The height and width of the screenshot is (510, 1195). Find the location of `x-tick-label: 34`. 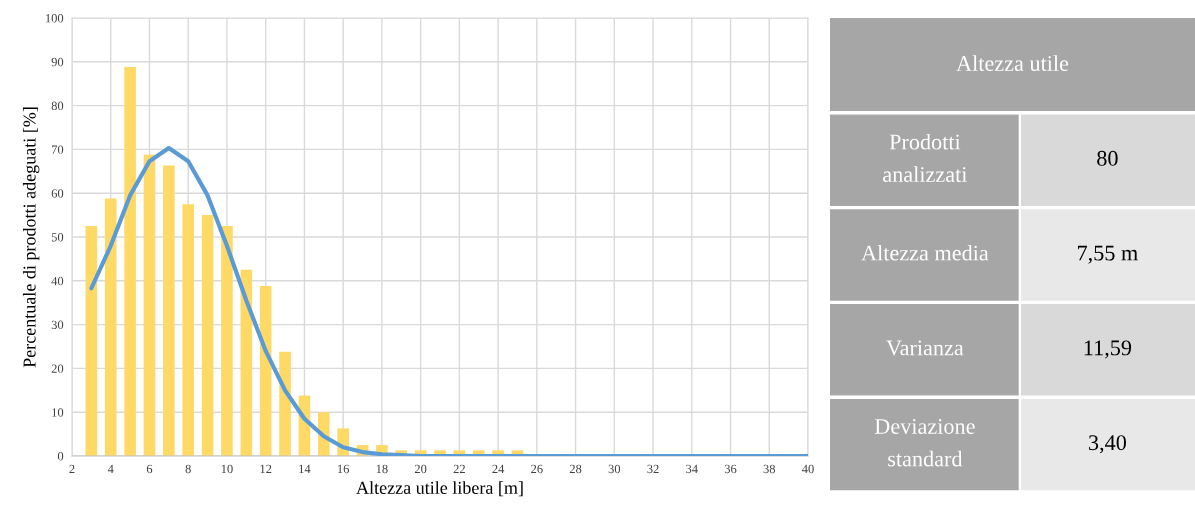

x-tick-label: 34 is located at coordinates (692, 469).